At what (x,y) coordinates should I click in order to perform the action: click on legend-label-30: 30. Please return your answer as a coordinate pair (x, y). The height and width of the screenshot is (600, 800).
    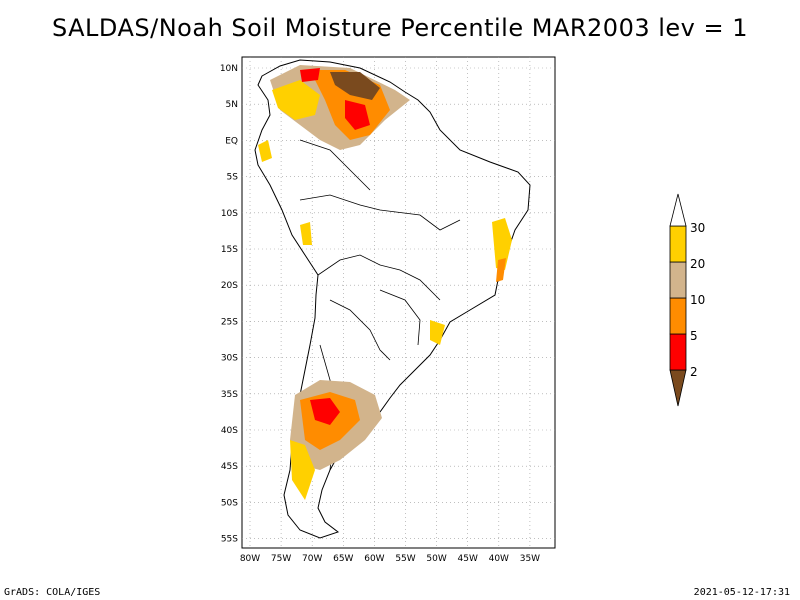
    Looking at the image, I should click on (697, 228).